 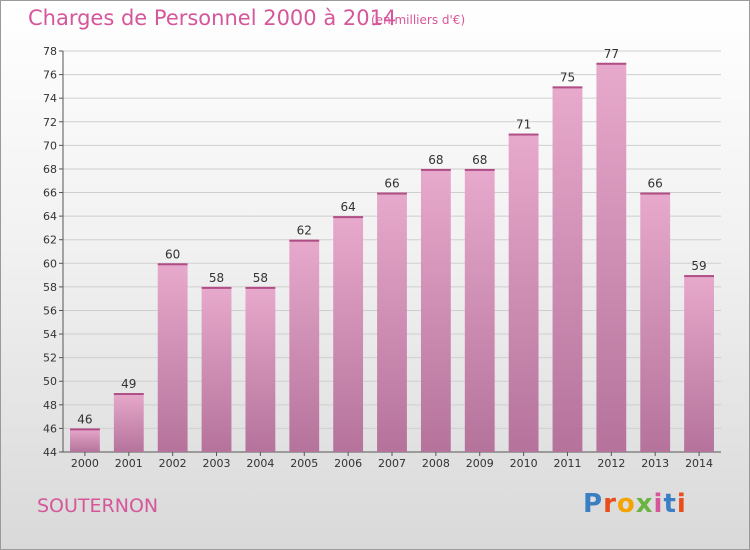 I want to click on chart-title: Charges de Personnel 2000 à 2014, so click(x=212, y=18).